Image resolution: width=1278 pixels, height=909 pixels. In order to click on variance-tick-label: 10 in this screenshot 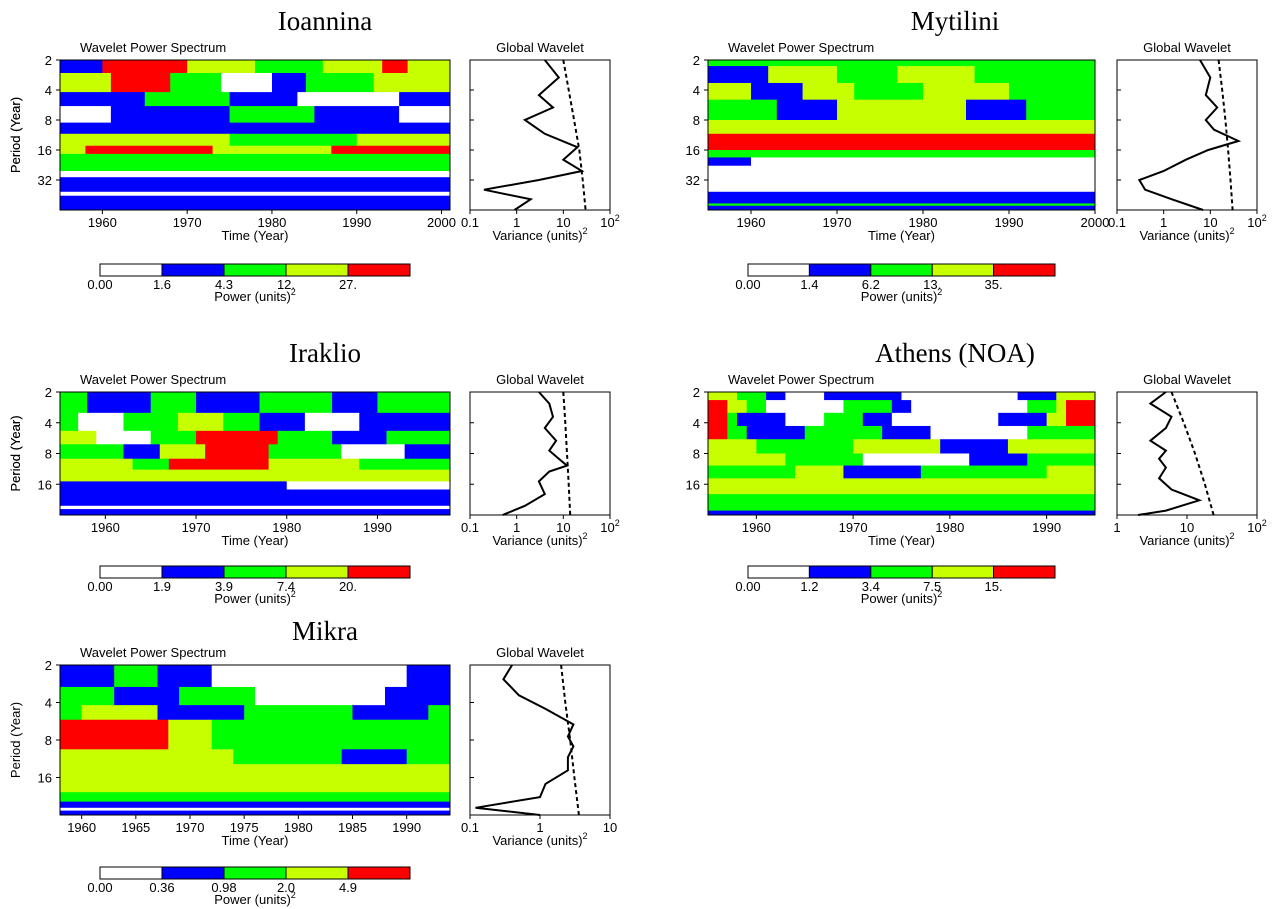, I will do `click(563, 222)`.